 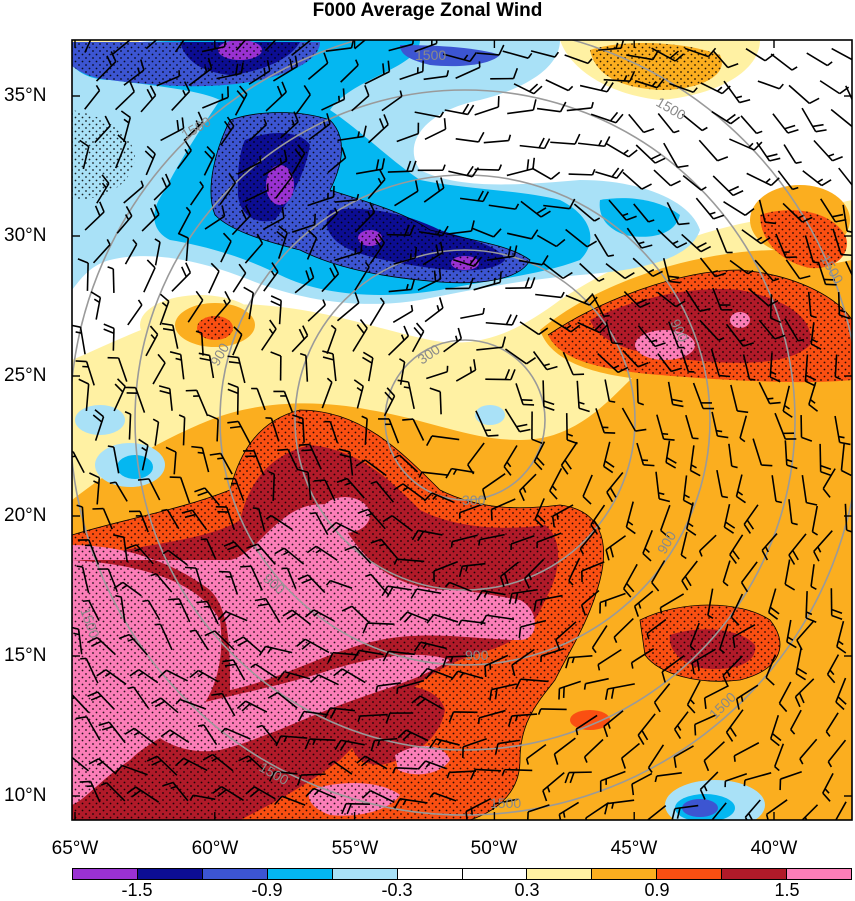 What do you see at coordinates (266, 890) in the screenshot?
I see `colorbar-label: -0.9` at bounding box center [266, 890].